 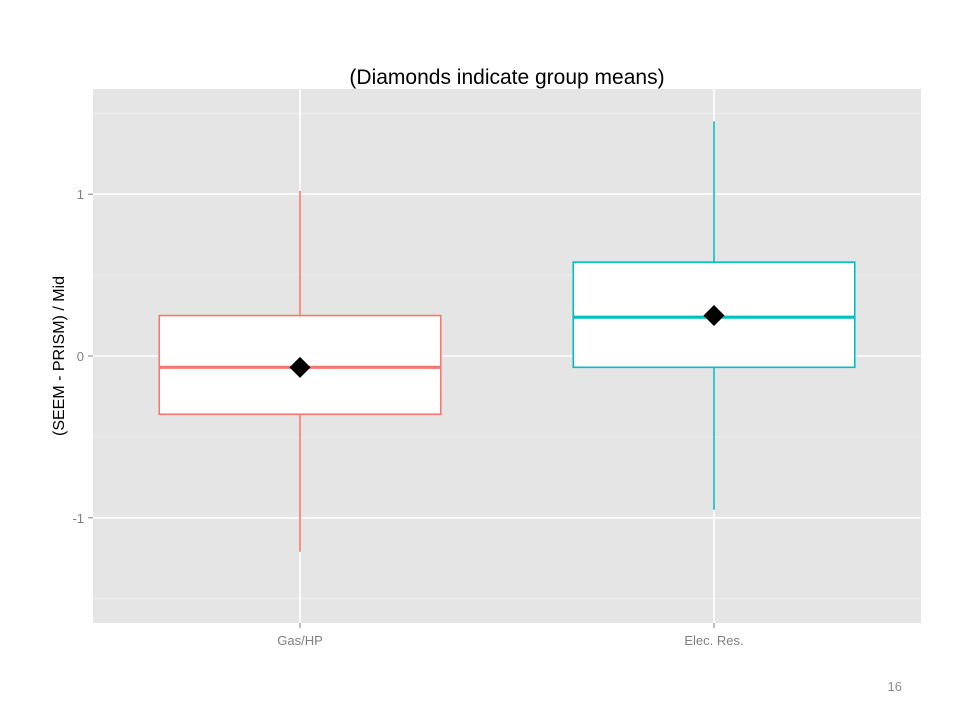 What do you see at coordinates (300, 640) in the screenshot?
I see `x-tick-label: Gas/HP` at bounding box center [300, 640].